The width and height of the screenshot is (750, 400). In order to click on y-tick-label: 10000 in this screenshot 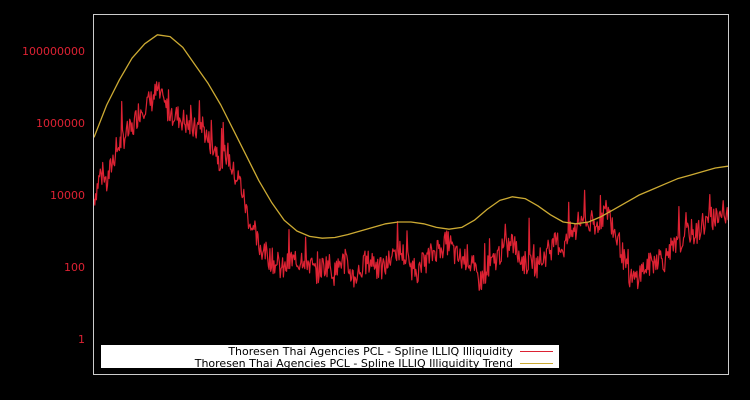, I will do `click(67, 195)`.